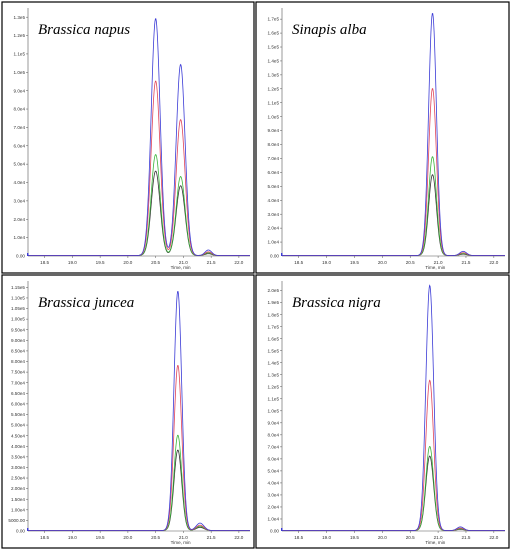  I want to click on y-tick-label: 1.8e5, so click(274, 314).